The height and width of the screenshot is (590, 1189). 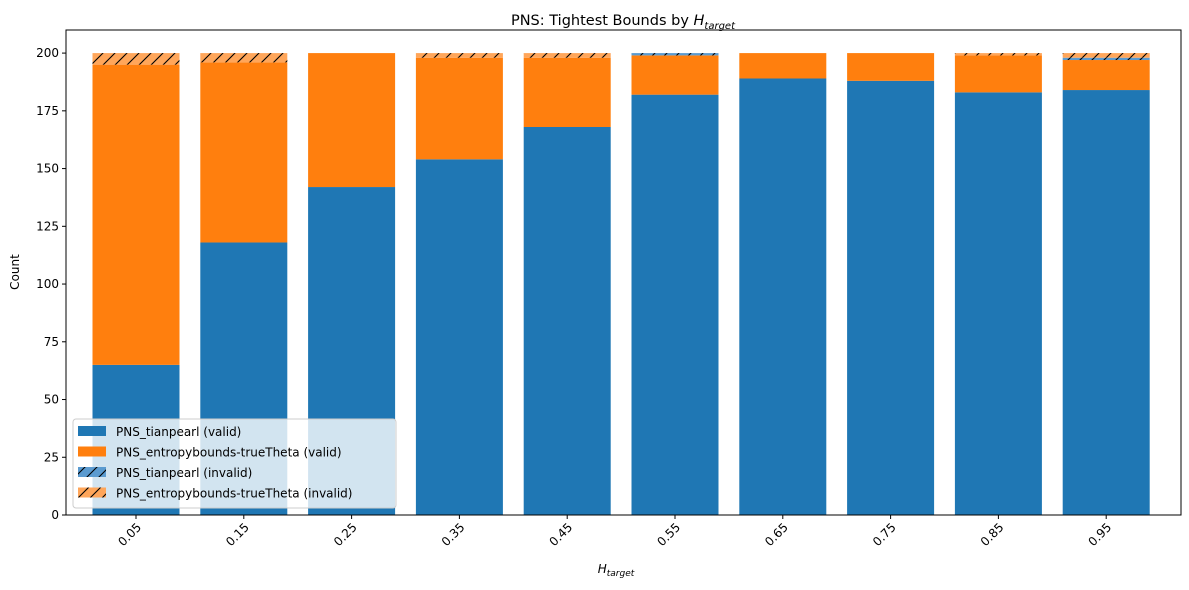 I want to click on bar-hatch-0.95-series-4, so click(x=1106, y=55).